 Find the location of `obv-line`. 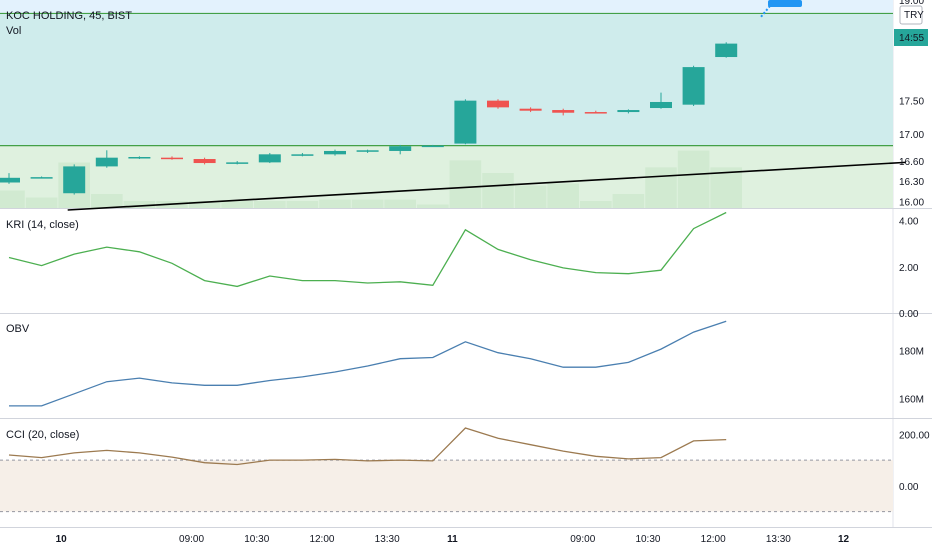

obv-line is located at coordinates (368, 363).